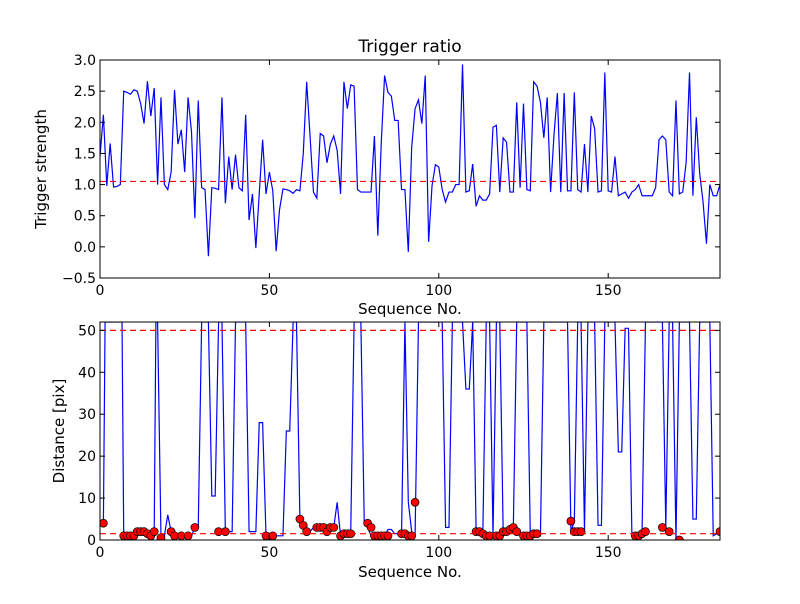 Image resolution: width=800 pixels, height=604 pixels. What do you see at coordinates (87, 373) in the screenshot?
I see `y-tick-label: 40` at bounding box center [87, 373].